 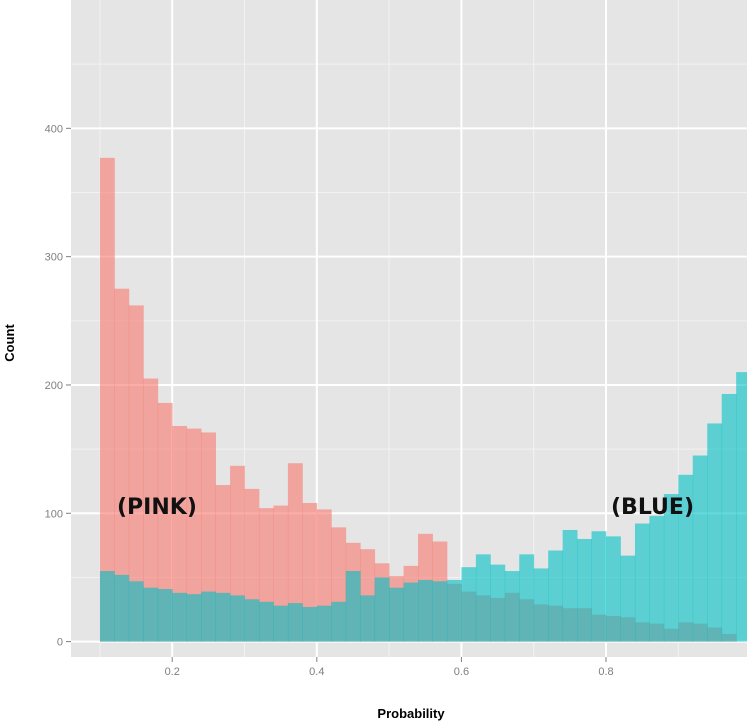 I want to click on x-tick-label: 0.4, so click(x=316, y=672).